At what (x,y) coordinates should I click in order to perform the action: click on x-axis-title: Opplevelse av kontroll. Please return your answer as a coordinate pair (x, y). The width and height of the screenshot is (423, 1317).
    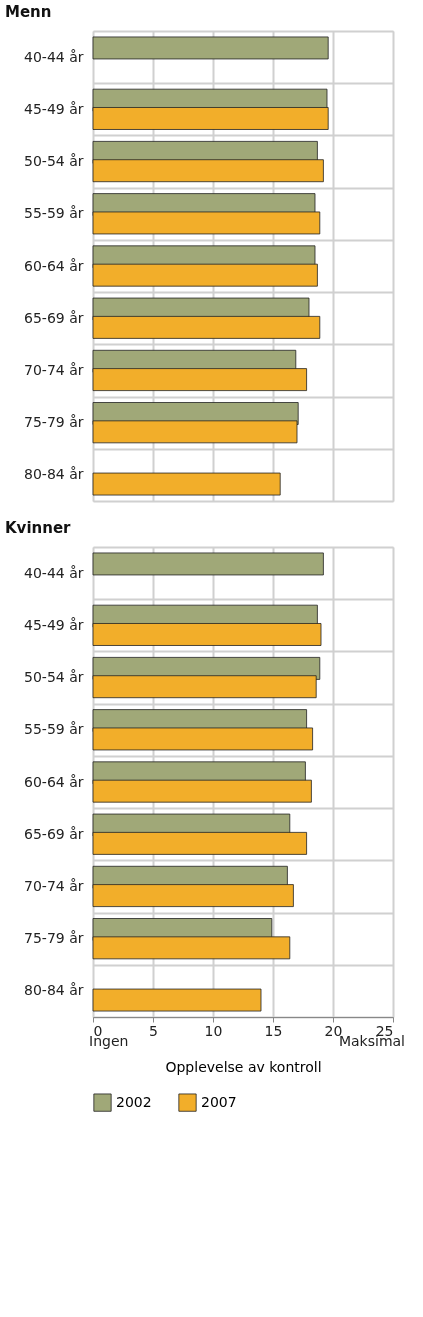
    Looking at the image, I should click on (243, 1066).